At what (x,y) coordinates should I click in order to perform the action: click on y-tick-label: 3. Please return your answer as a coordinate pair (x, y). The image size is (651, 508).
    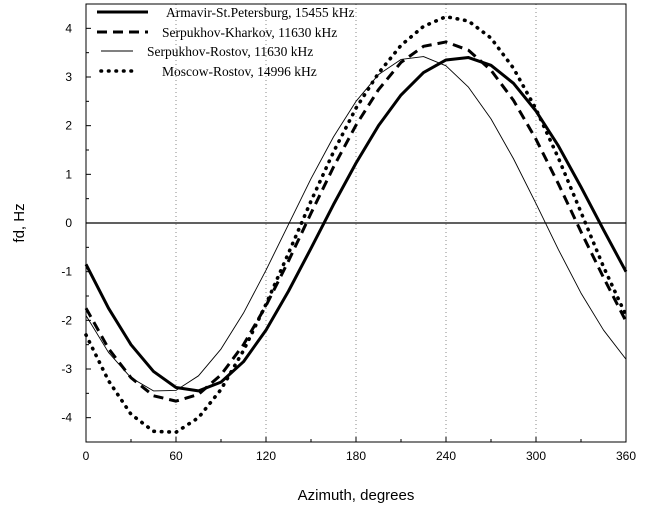
    Looking at the image, I should click on (68, 77).